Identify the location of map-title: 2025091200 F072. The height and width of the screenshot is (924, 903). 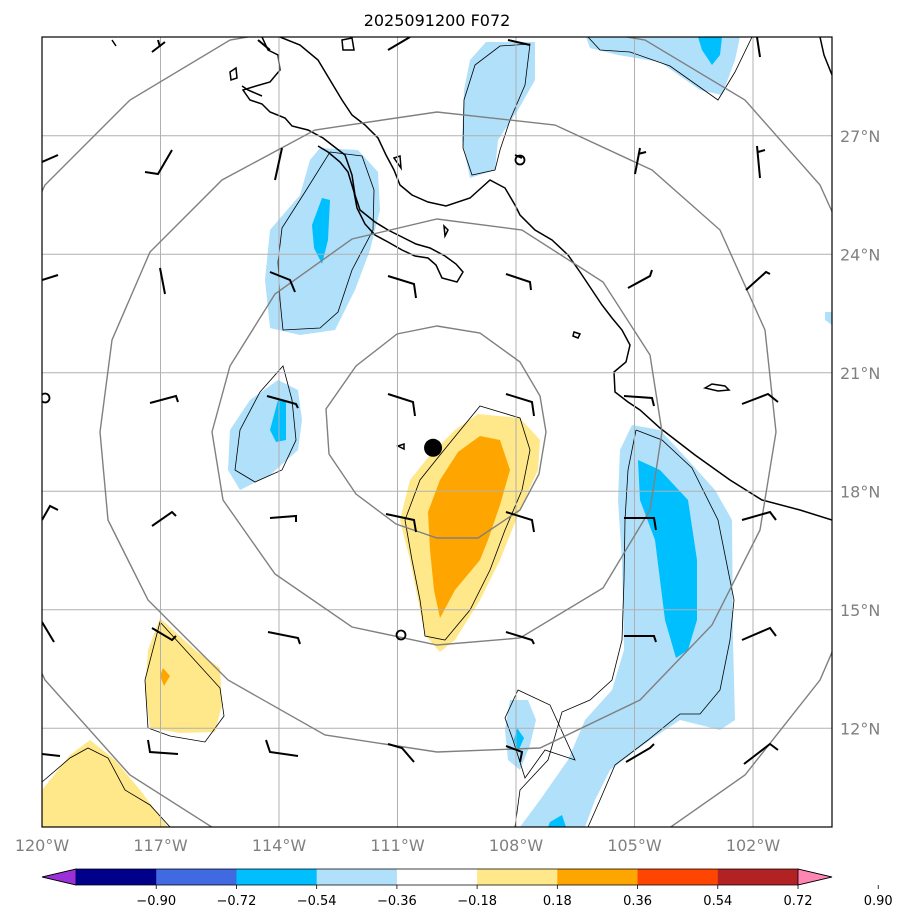
(437, 20).